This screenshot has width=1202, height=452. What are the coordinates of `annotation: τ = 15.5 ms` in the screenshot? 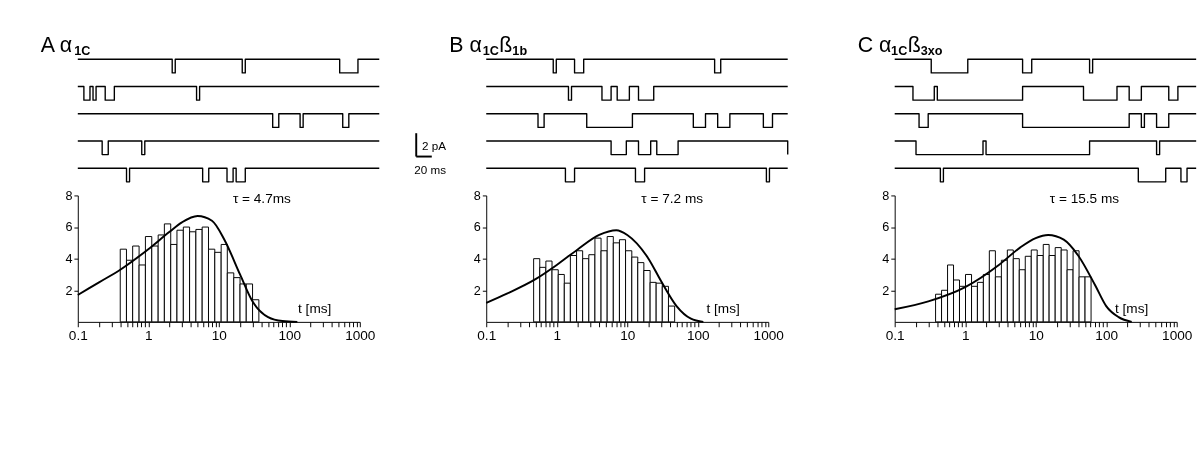 It's located at (1084, 199).